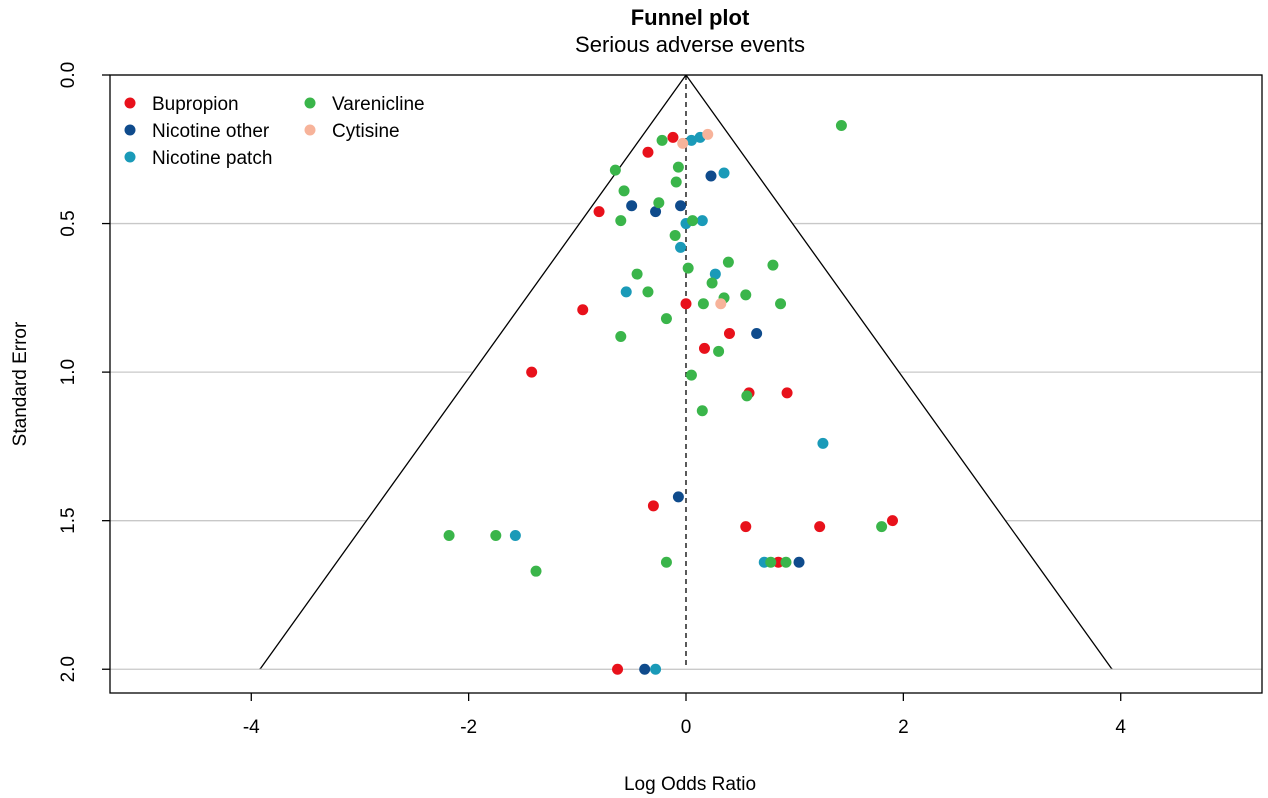  I want to click on x-axis: -4 -2 0 2 4, so click(684, 715).